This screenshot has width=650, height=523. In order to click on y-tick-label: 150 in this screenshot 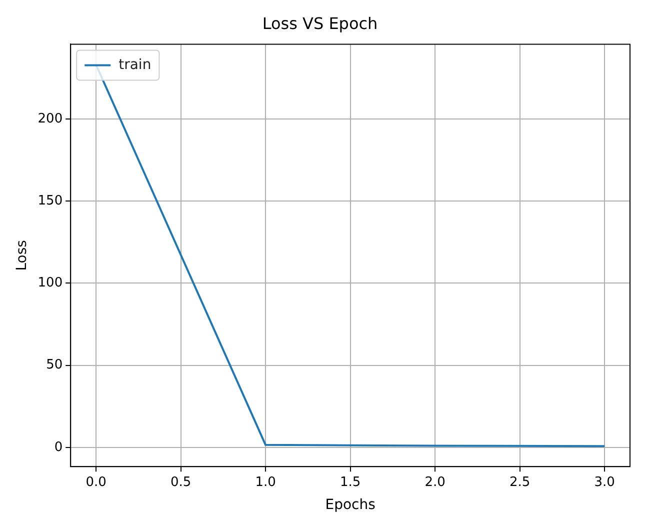, I will do `click(50, 200)`.